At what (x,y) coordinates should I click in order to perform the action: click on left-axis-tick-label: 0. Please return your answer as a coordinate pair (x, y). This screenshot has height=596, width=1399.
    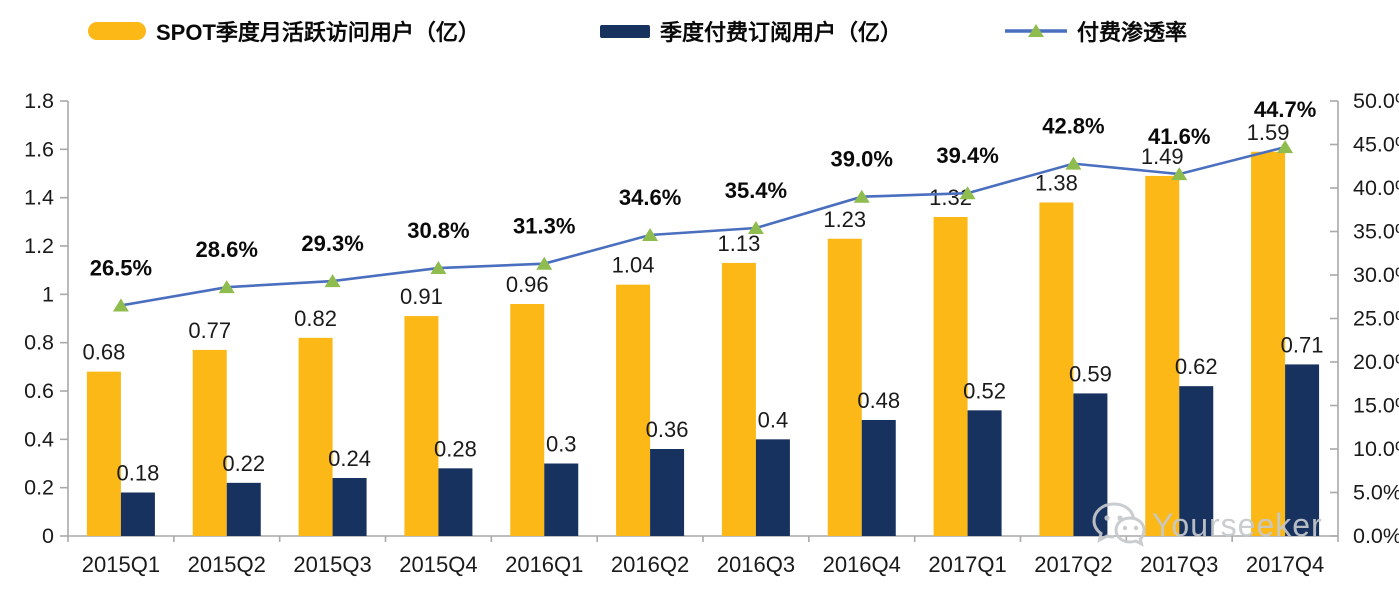
    Looking at the image, I should click on (48, 536).